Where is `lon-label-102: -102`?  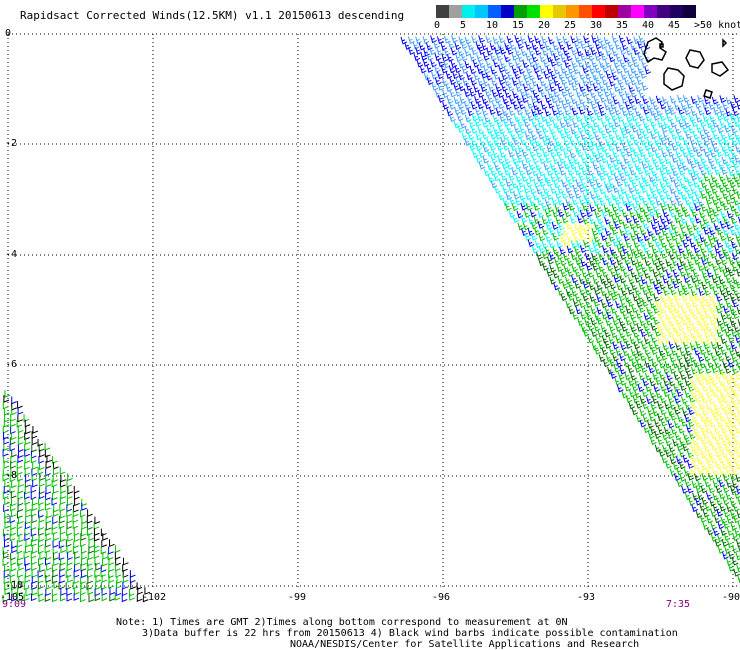 lon-label-102: -102 is located at coordinates (154, 597).